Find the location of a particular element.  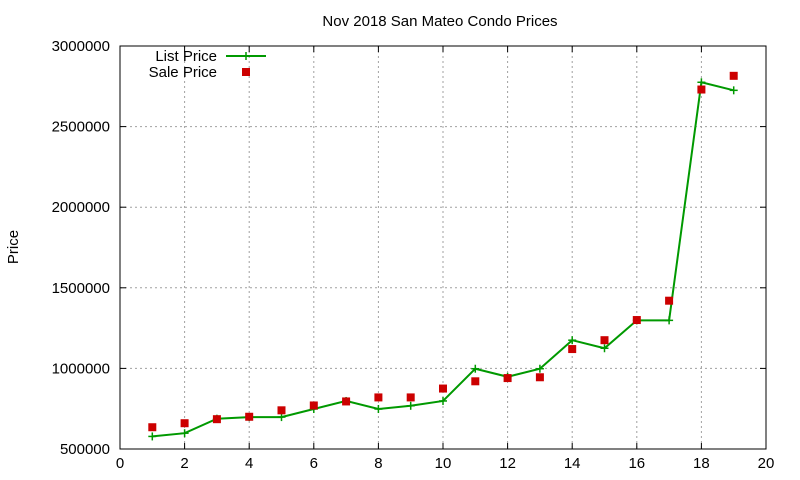

x-tick-label: 10 is located at coordinates (443, 463).